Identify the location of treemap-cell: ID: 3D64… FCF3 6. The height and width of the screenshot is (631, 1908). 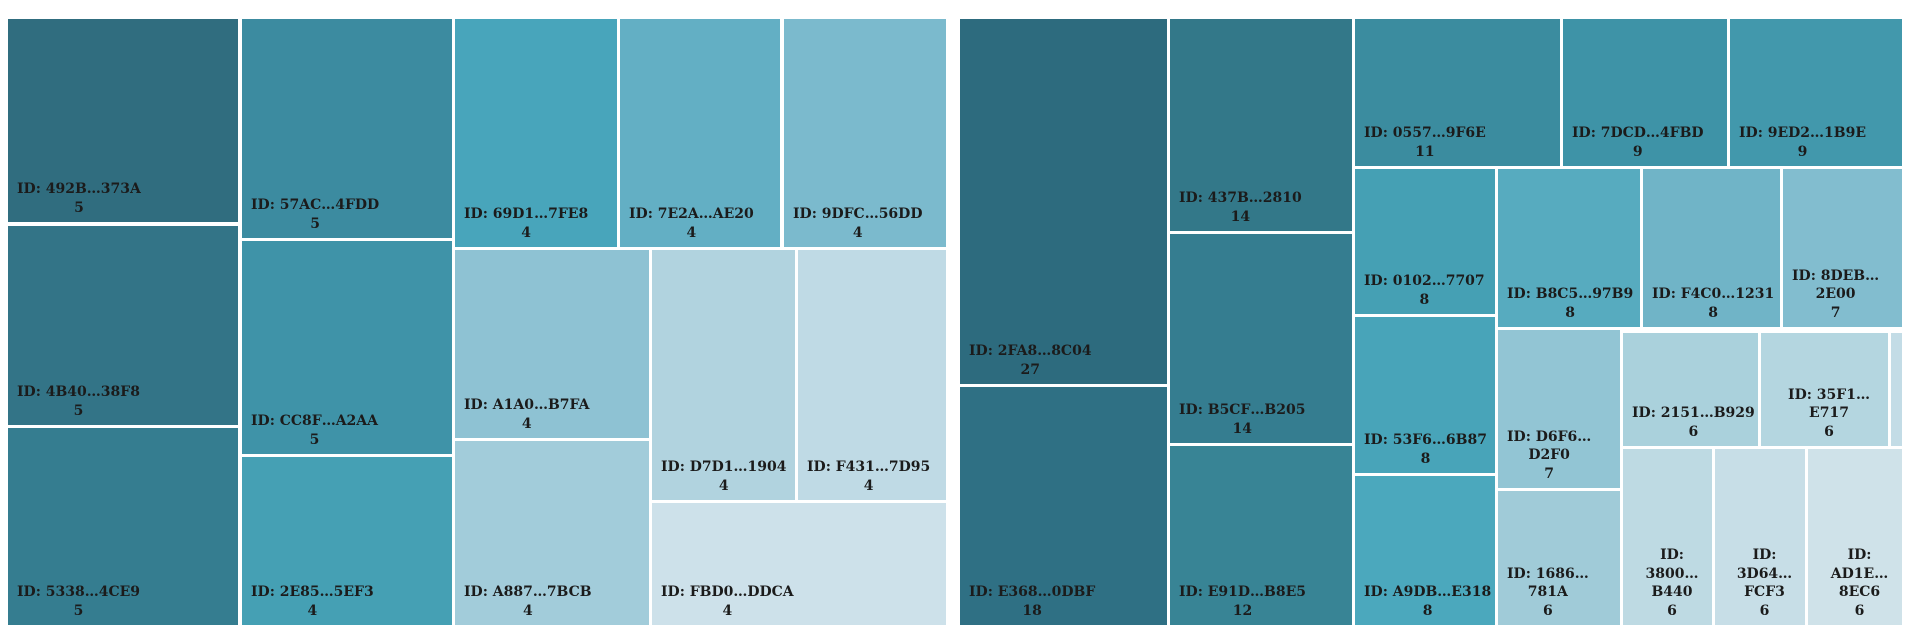
(1760, 537).